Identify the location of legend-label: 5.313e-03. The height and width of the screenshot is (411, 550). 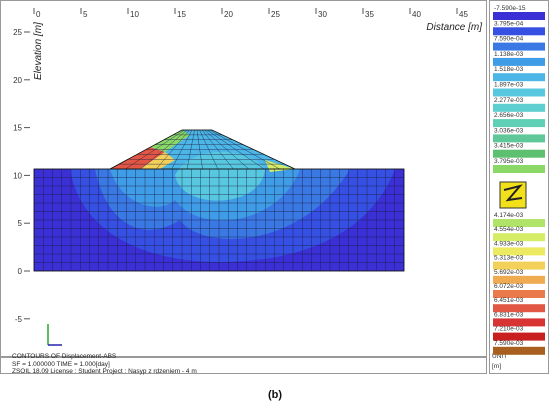
(509, 258).